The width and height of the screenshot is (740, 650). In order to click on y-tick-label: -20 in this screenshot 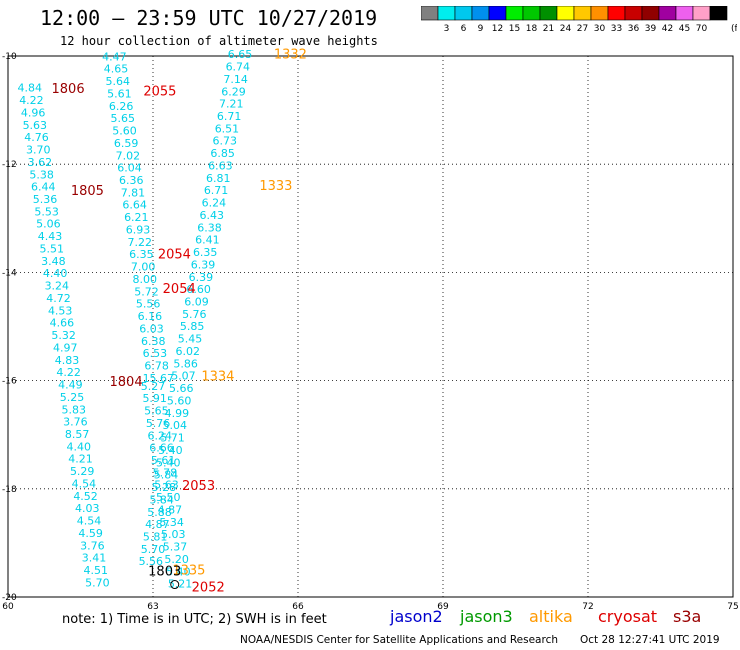, I will do `click(9, 598)`.